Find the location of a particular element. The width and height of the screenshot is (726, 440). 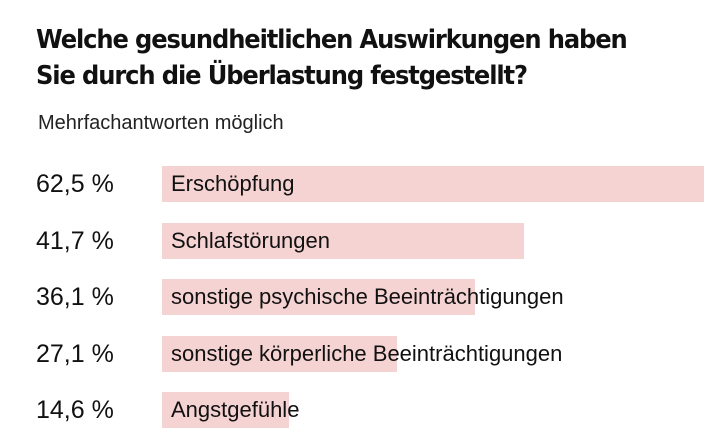

value-label-3: 36,1 % is located at coordinates (75, 297).